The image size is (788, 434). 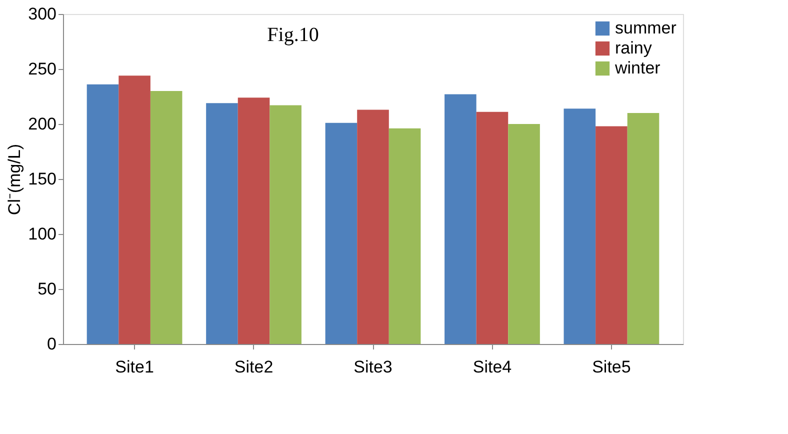 I want to click on y-tick-label: 300, so click(x=42, y=14).